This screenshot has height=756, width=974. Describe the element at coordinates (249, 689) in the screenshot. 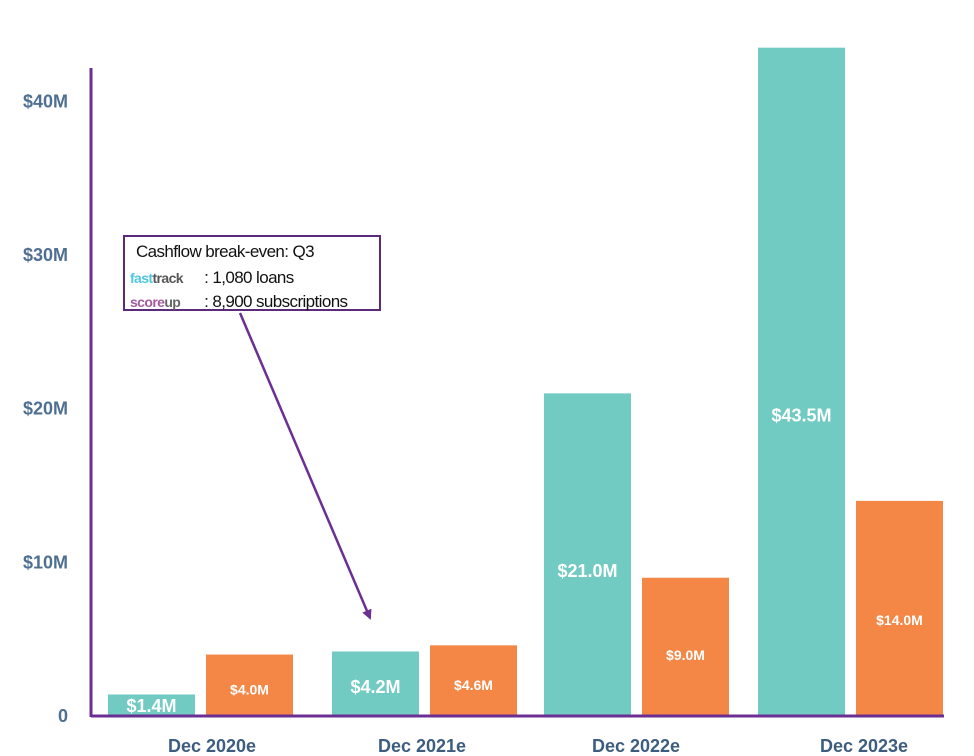

I see `data-label: $4.0M` at that location.